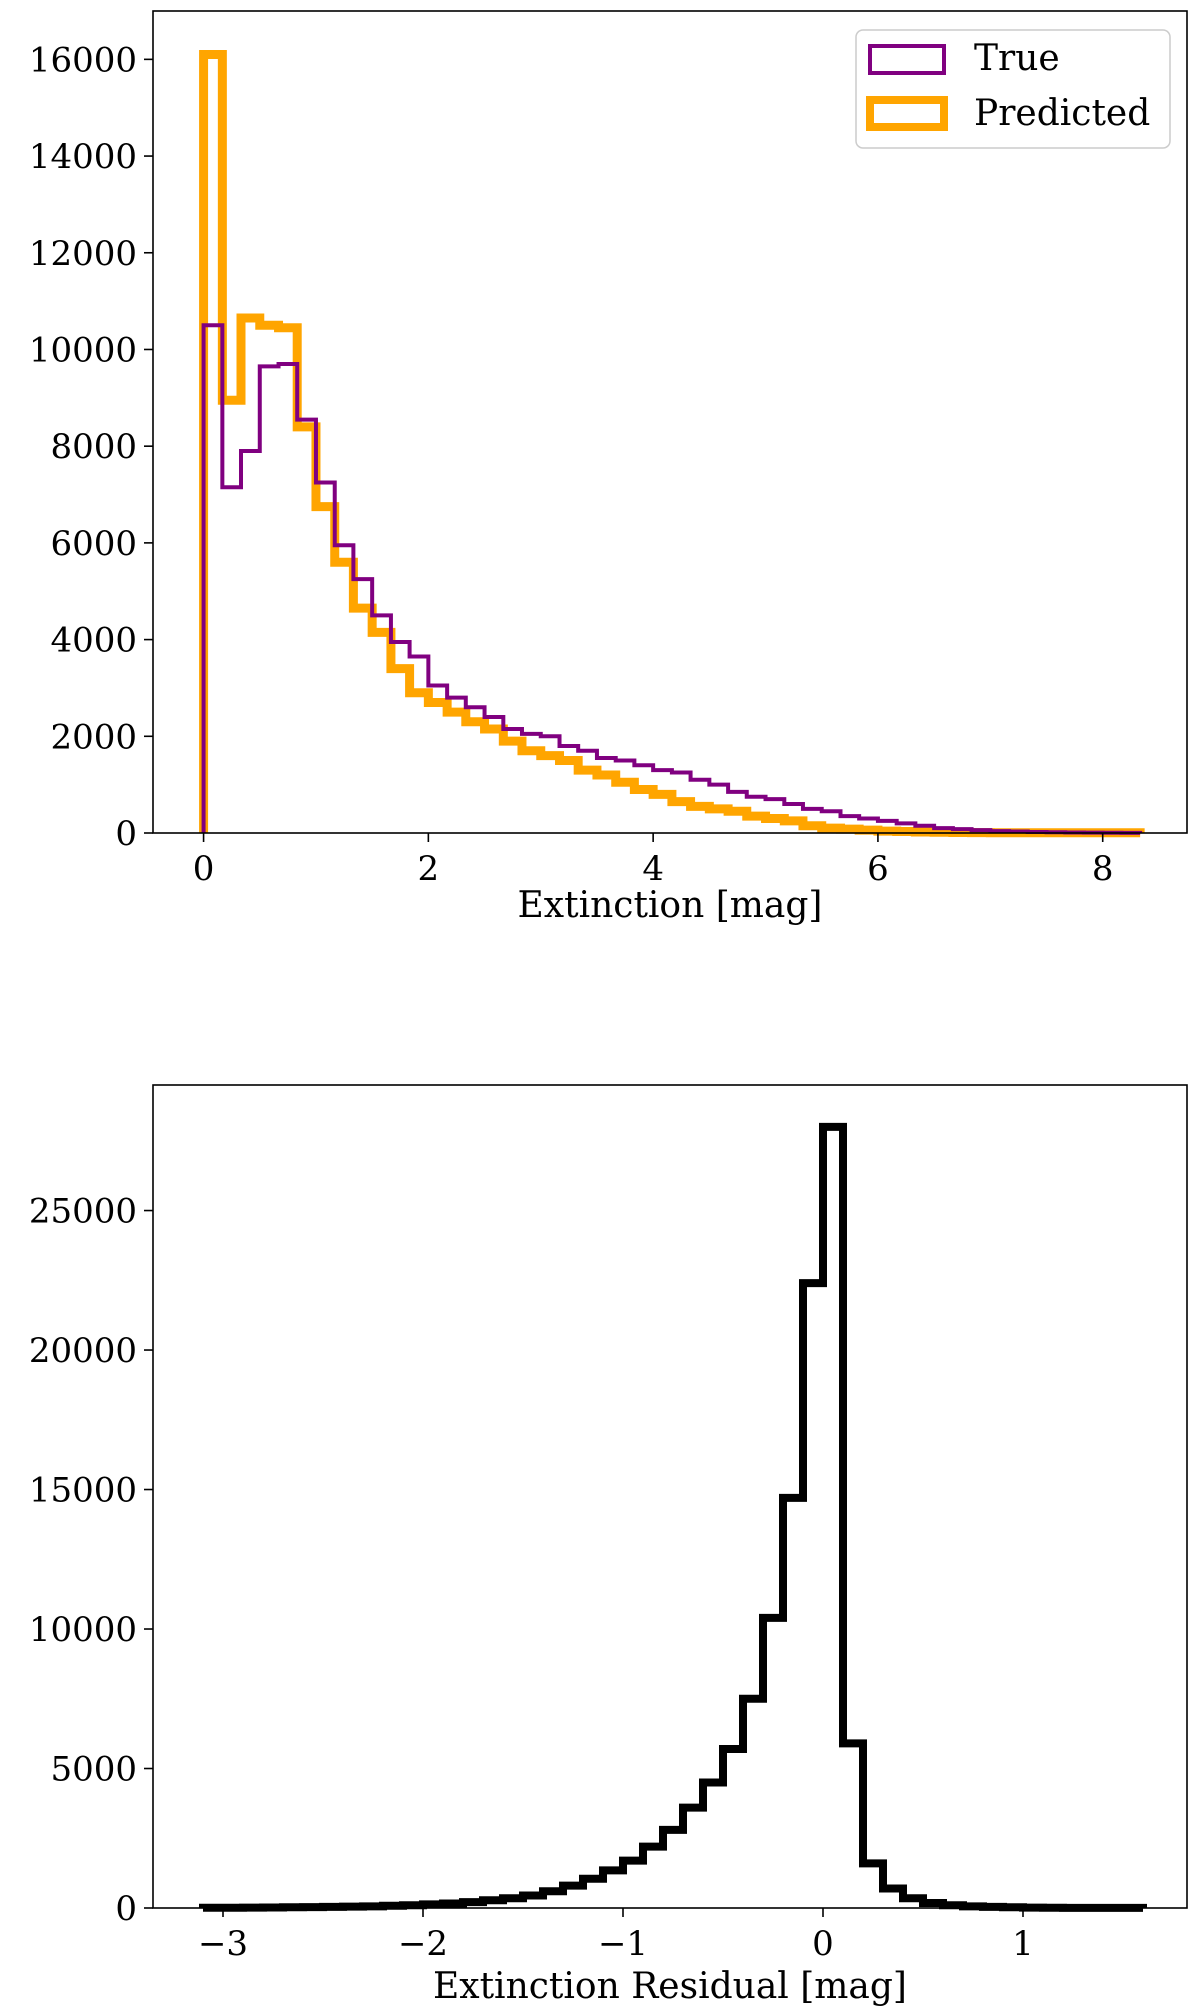  What do you see at coordinates (878, 869) in the screenshot?
I see `x-tick-label: 6` at bounding box center [878, 869].